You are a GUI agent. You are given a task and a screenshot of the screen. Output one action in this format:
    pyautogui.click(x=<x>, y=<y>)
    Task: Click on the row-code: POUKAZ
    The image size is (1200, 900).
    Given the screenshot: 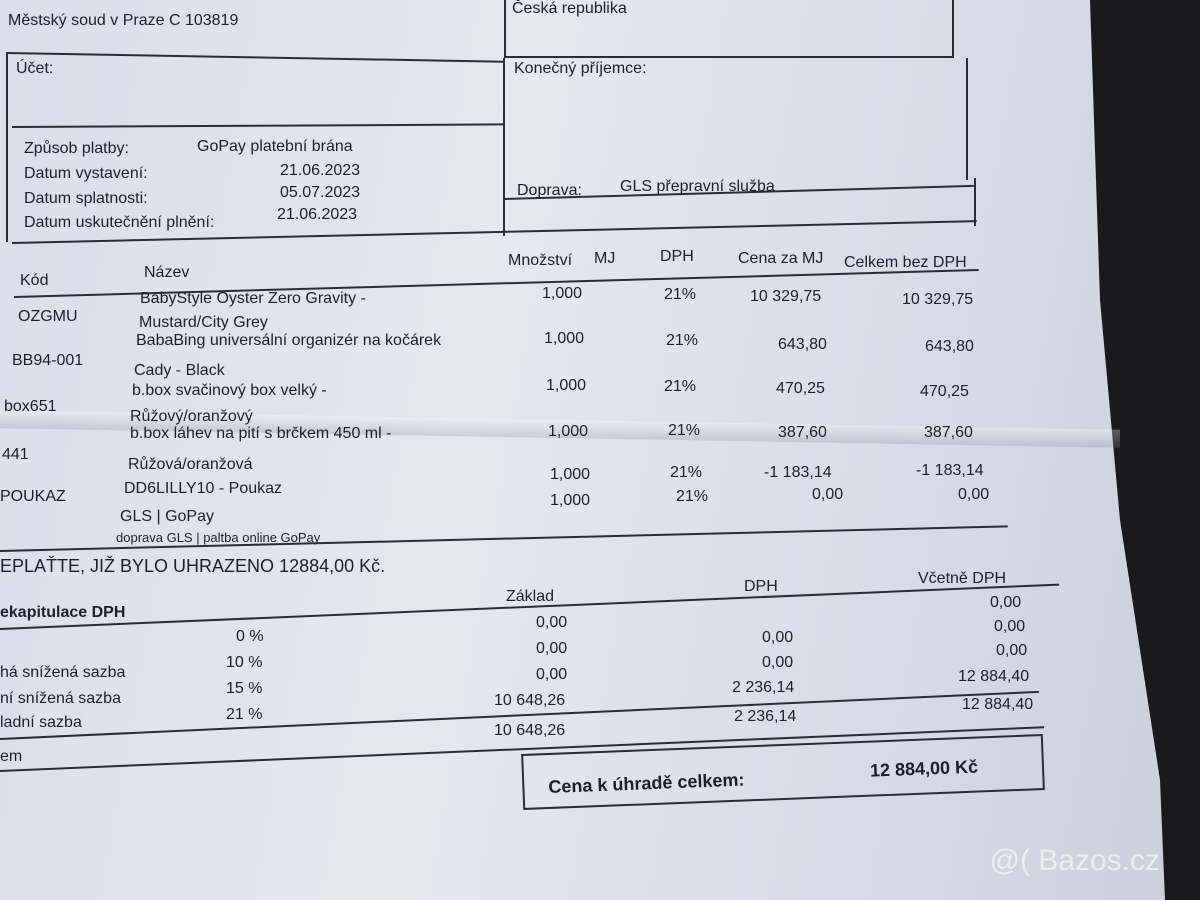 What is the action you would take?
    pyautogui.click(x=33, y=496)
    